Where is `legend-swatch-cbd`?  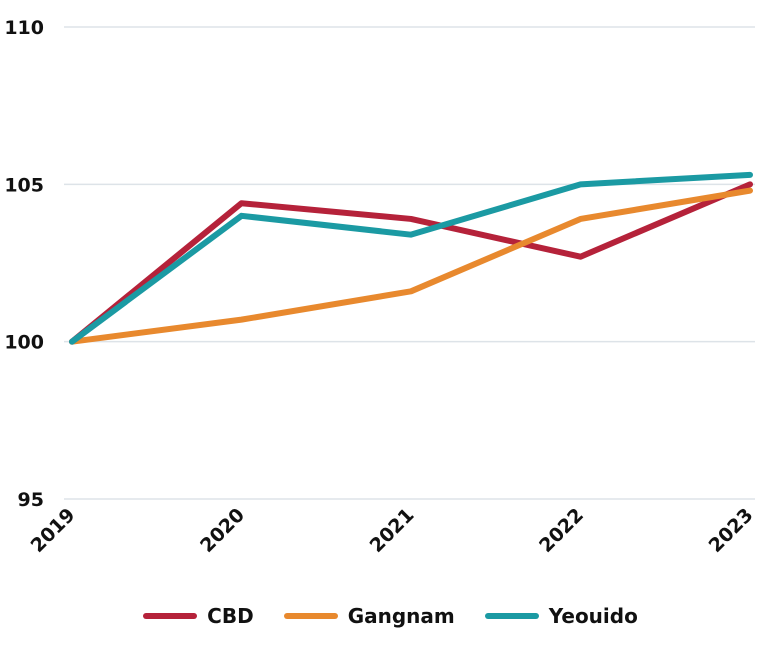
legend-swatch-cbd is located at coordinates (170, 616).